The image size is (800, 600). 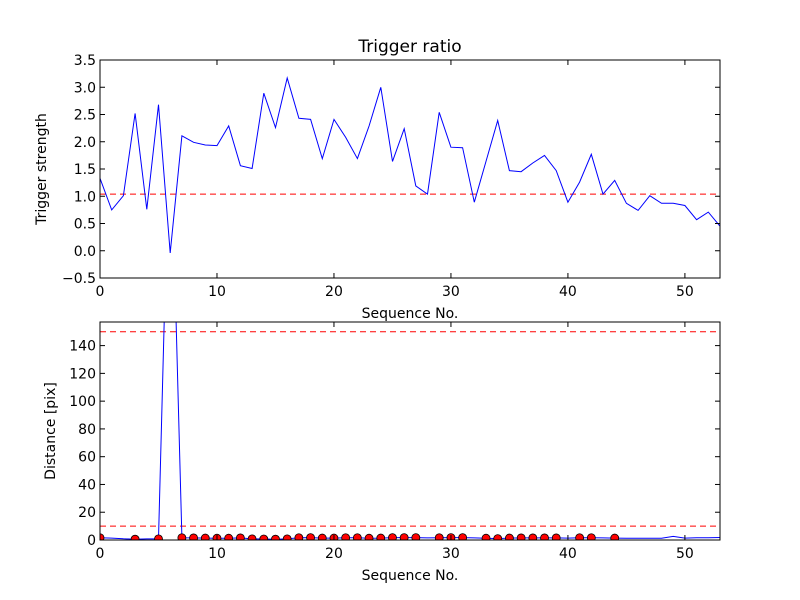 What do you see at coordinates (87, 485) in the screenshot?
I see `y-tick-label: 40` at bounding box center [87, 485].